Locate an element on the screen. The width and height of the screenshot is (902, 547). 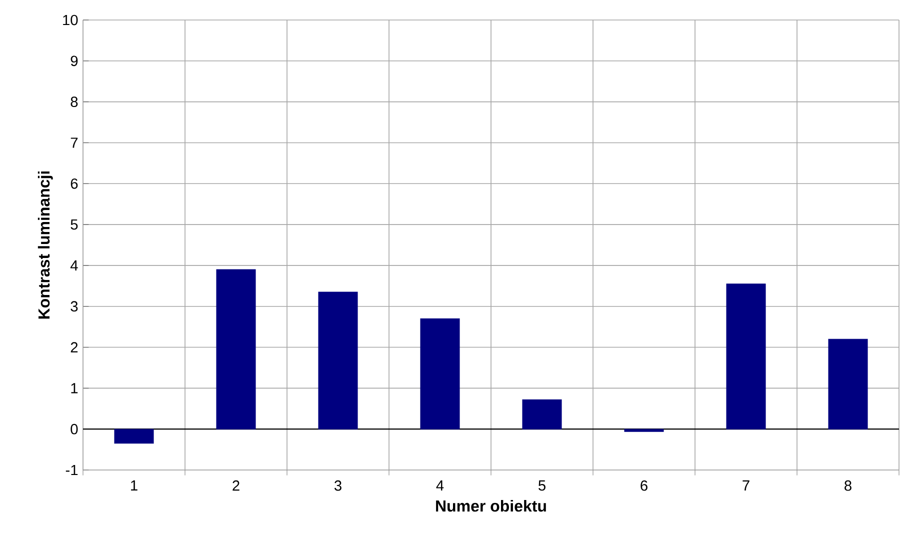
x-tick-label: 2 is located at coordinates (236, 485).